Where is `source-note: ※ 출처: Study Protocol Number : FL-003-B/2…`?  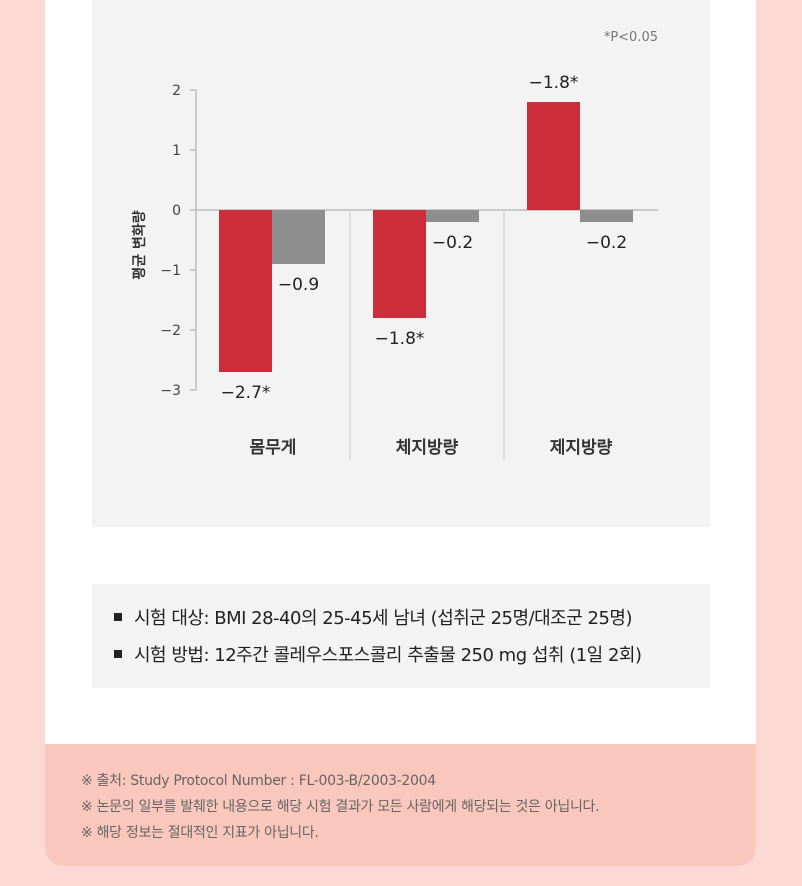
source-note: ※ 출처: Study Protocol Number : FL-003-B/2… is located at coordinates (258, 781).